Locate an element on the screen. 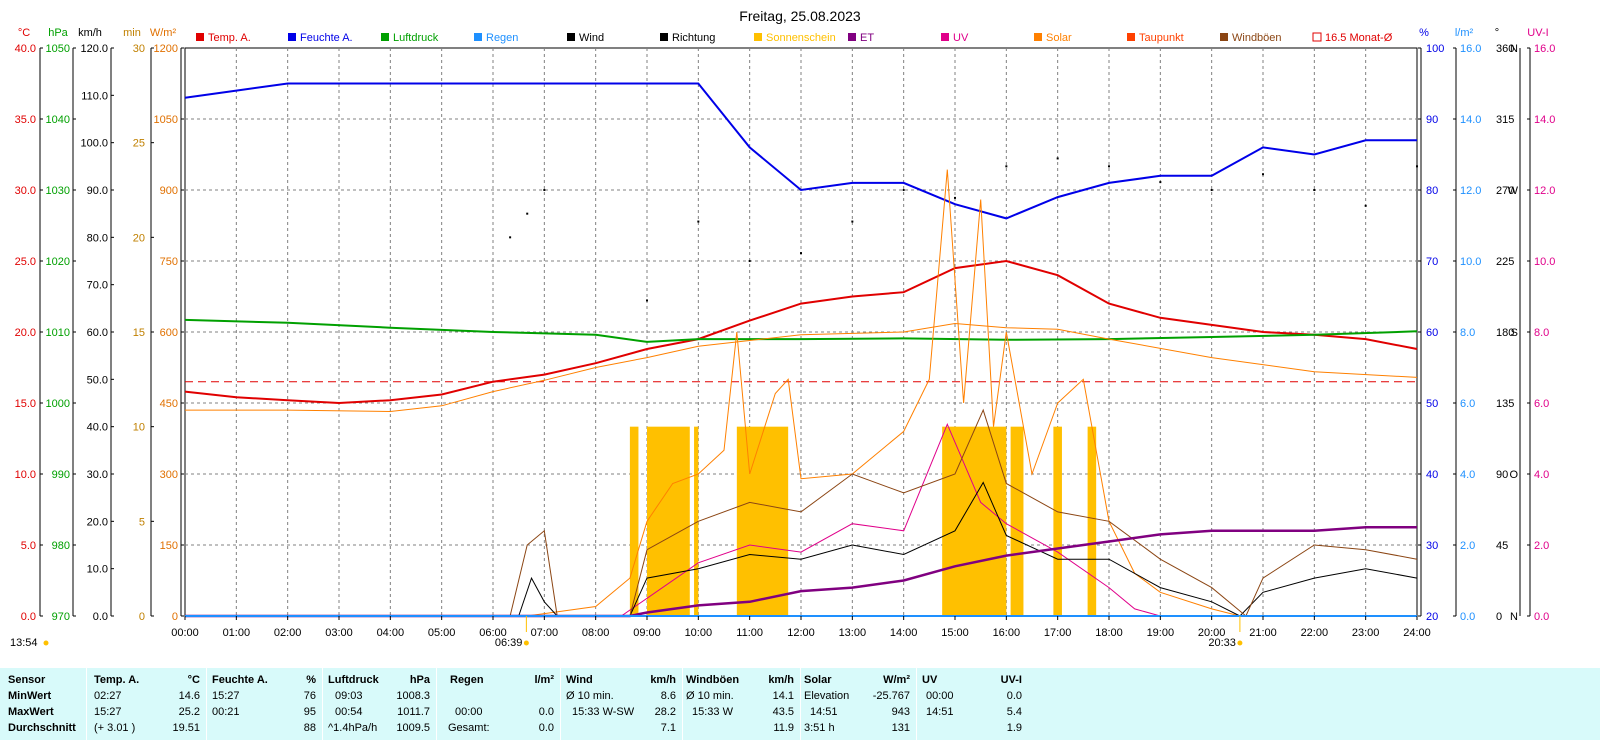 This screenshot has height=740, width=1600. x-tick-label: 14:00 is located at coordinates (904, 633).